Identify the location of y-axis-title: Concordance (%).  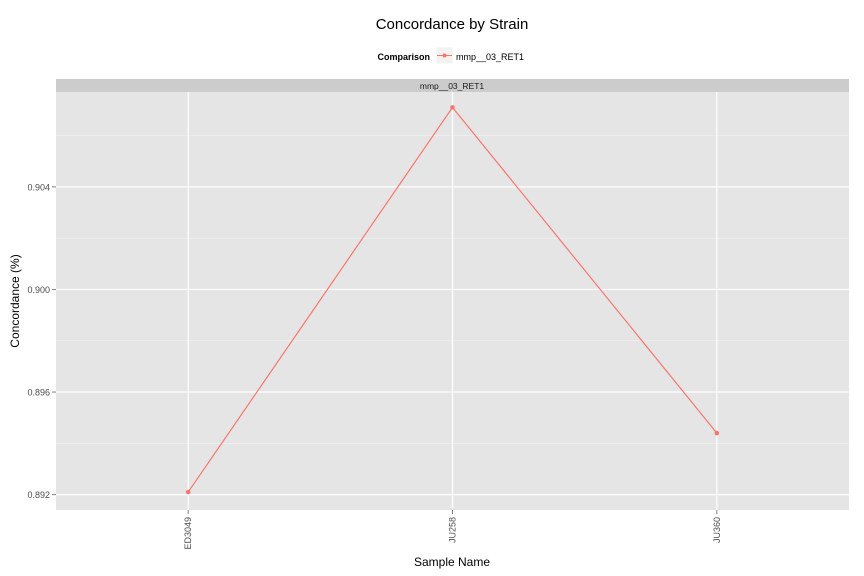
(15, 300).